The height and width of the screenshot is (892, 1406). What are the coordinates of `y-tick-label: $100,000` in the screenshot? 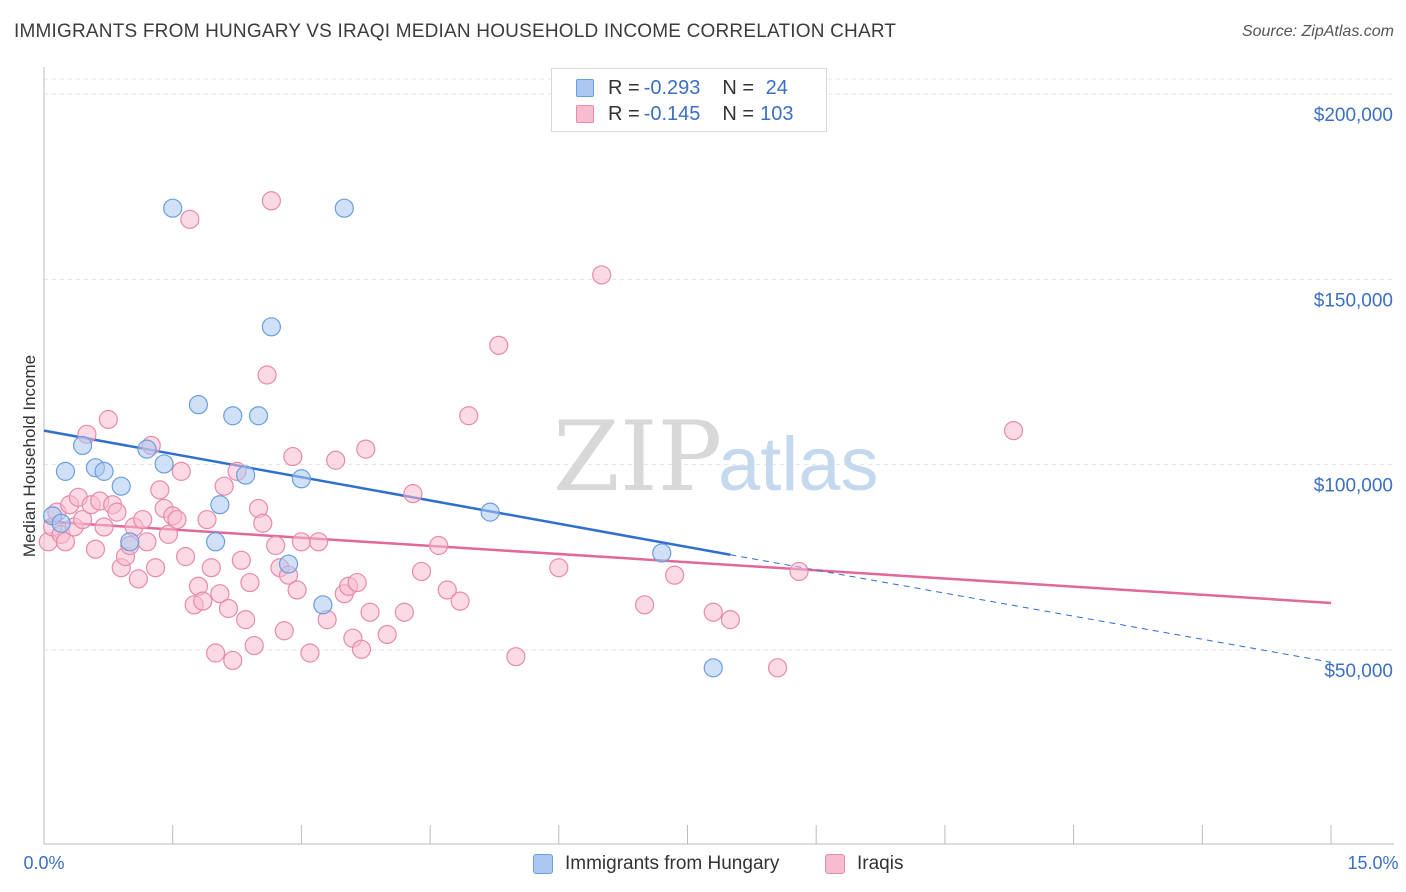 It's located at (1353, 486).